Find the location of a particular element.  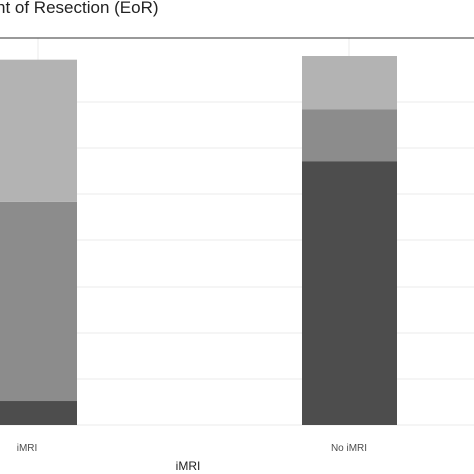

chart-title: nt of Resection (EoR) is located at coordinates (79, 8).